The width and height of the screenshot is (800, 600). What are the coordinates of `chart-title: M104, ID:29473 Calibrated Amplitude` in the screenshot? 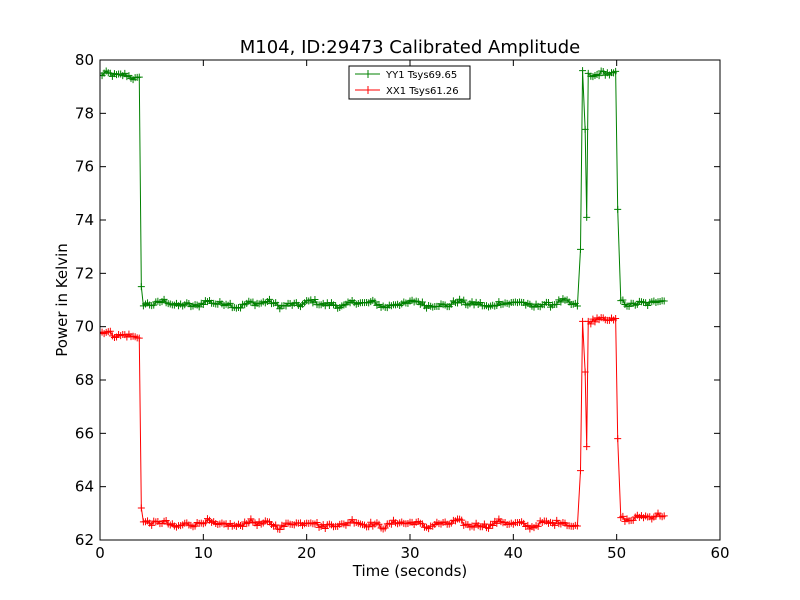 It's located at (410, 47).